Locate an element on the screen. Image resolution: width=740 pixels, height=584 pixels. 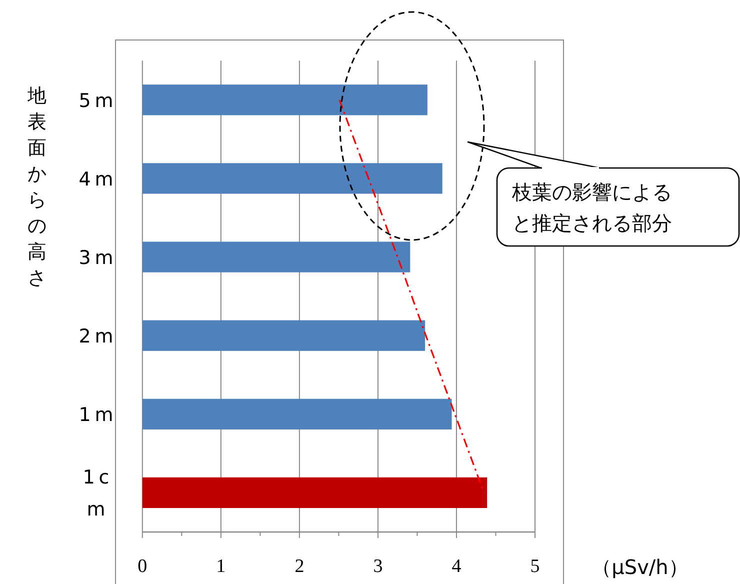
y-tick-label: 3m is located at coordinates (98, 258).